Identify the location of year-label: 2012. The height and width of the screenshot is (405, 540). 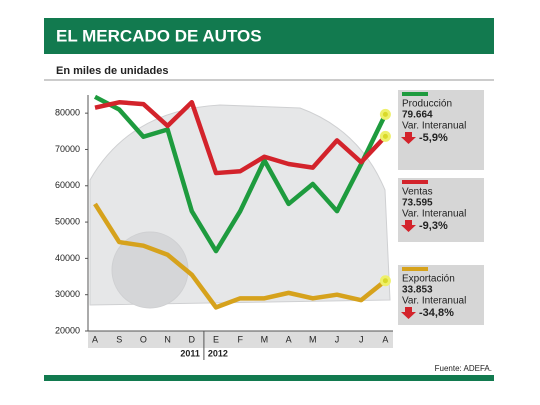
(218, 353).